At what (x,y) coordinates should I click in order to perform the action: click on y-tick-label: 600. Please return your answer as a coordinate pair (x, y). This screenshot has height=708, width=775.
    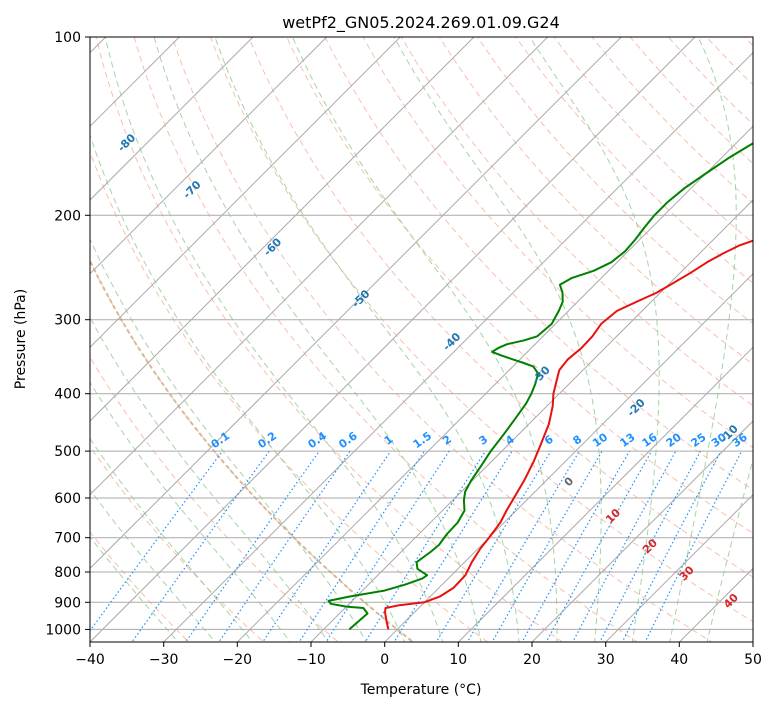
    Looking at the image, I should click on (67, 499).